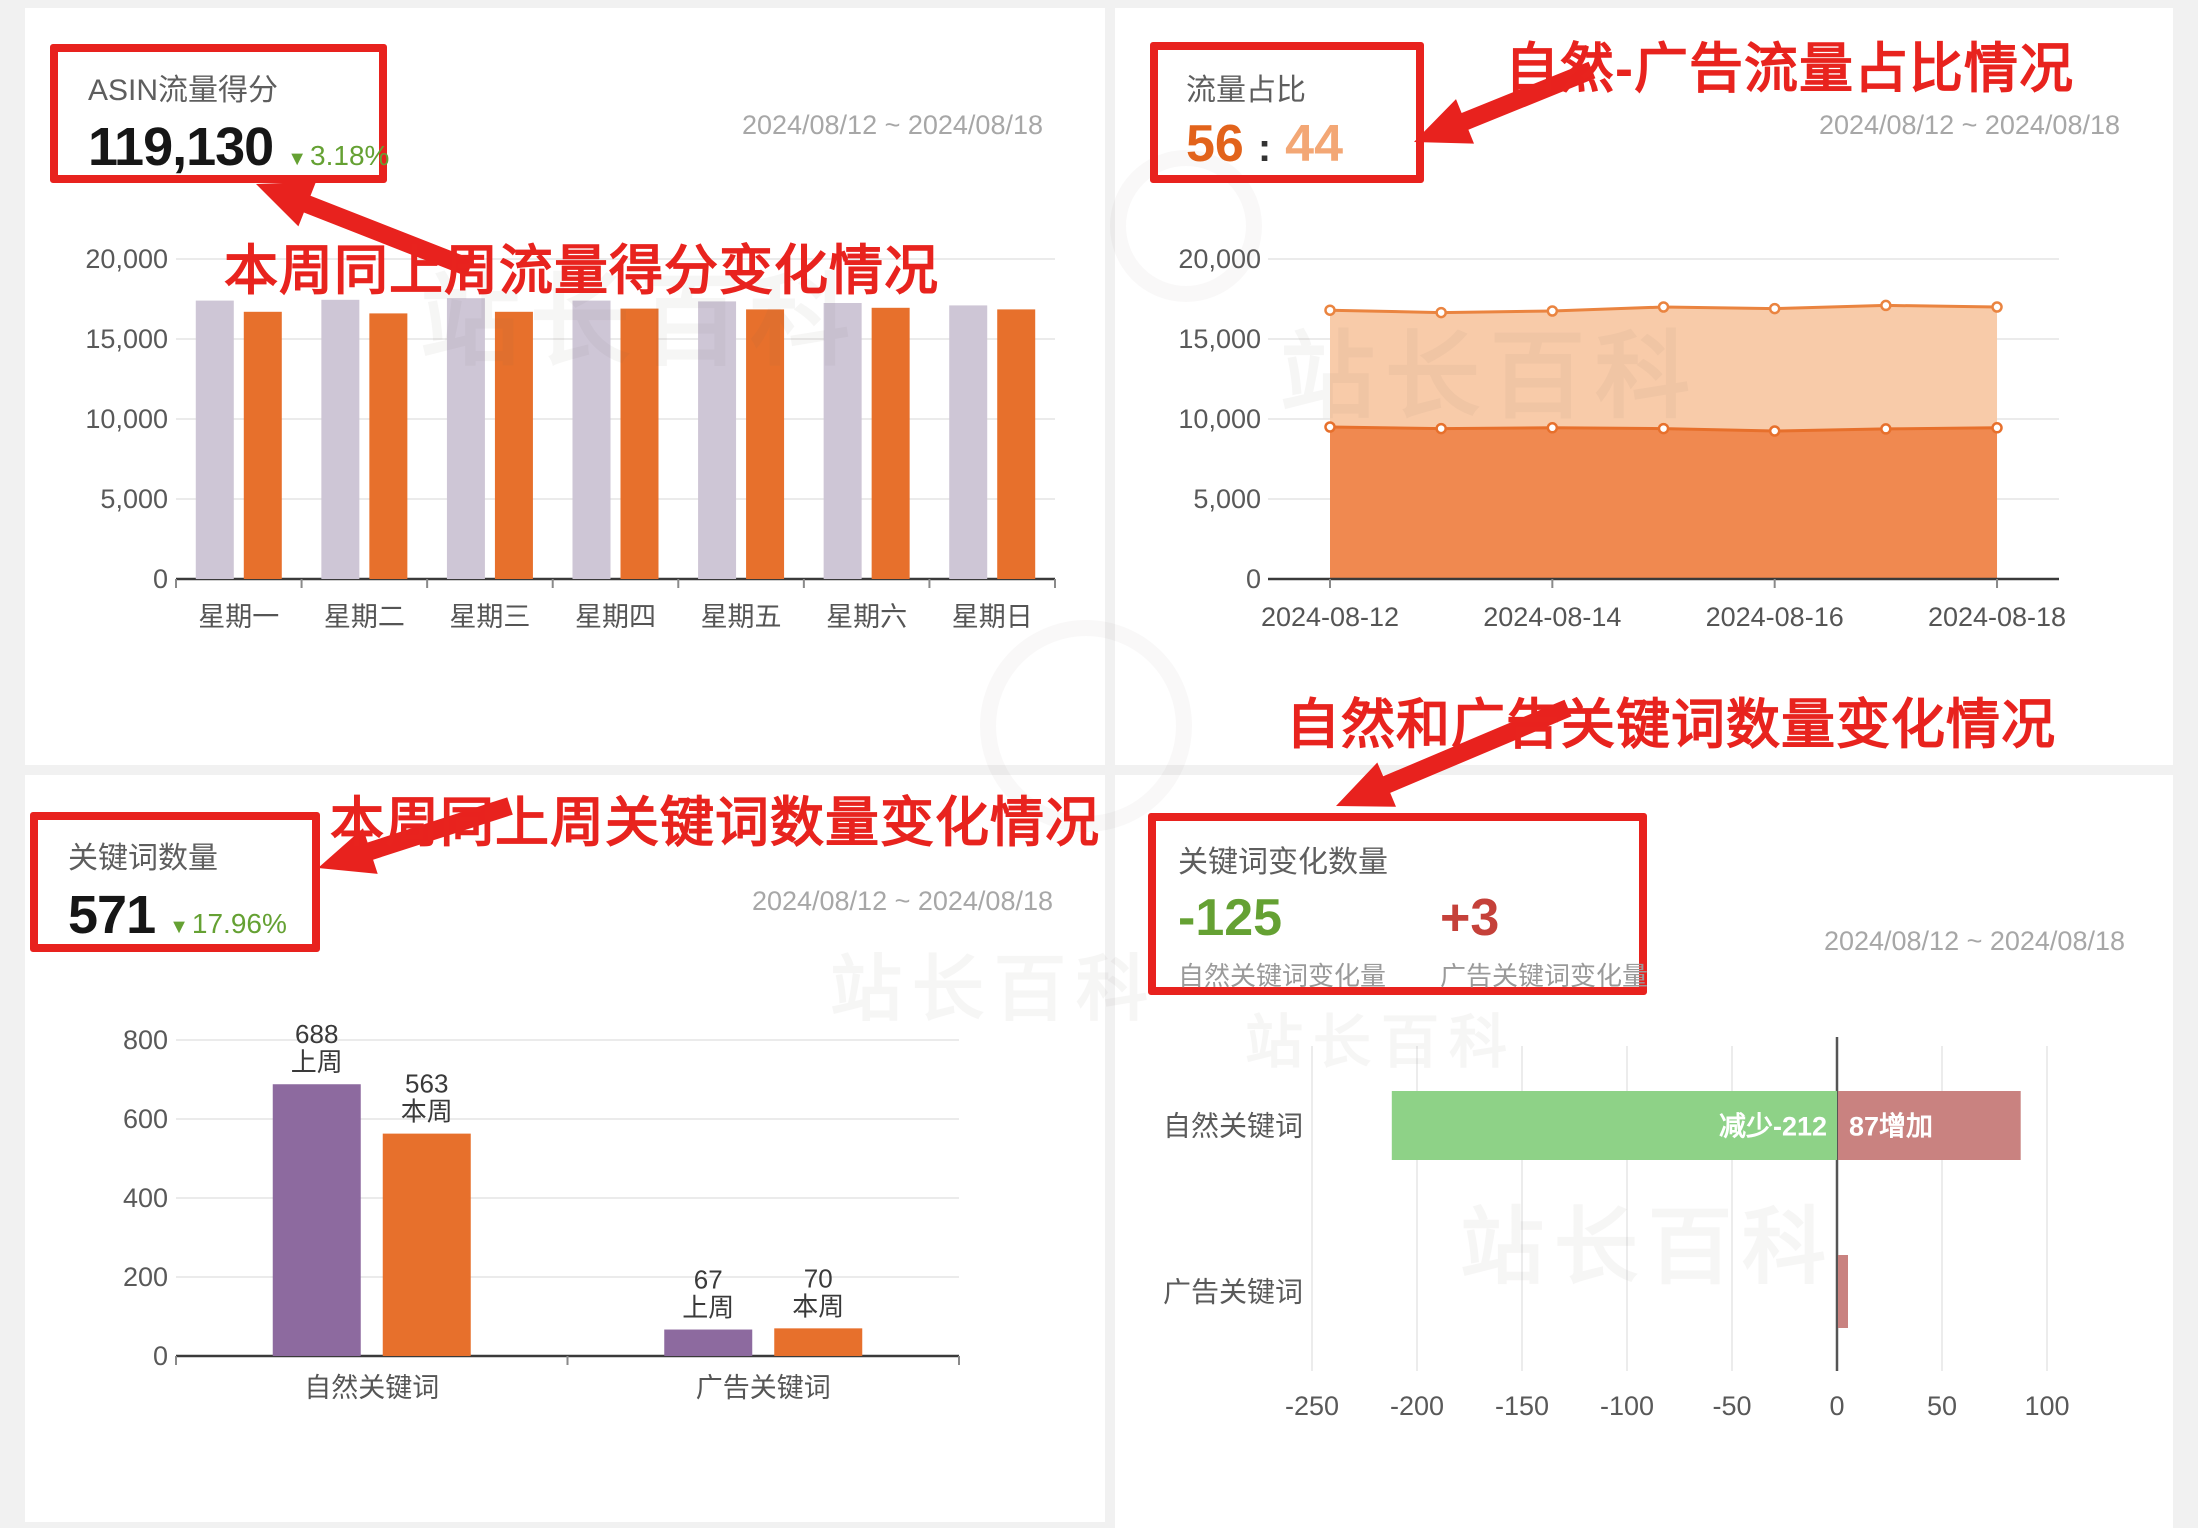 Image resolution: width=2198 pixels, height=1528 pixels. I want to click on x-axis-tick-label: 50, so click(1942, 1406).